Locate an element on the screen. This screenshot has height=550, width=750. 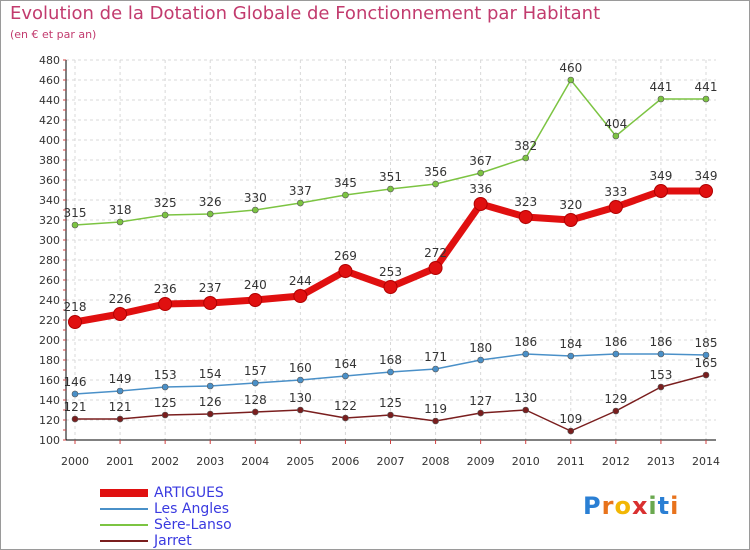
proxiti-logo: Proxiti is located at coordinates (631, 506).